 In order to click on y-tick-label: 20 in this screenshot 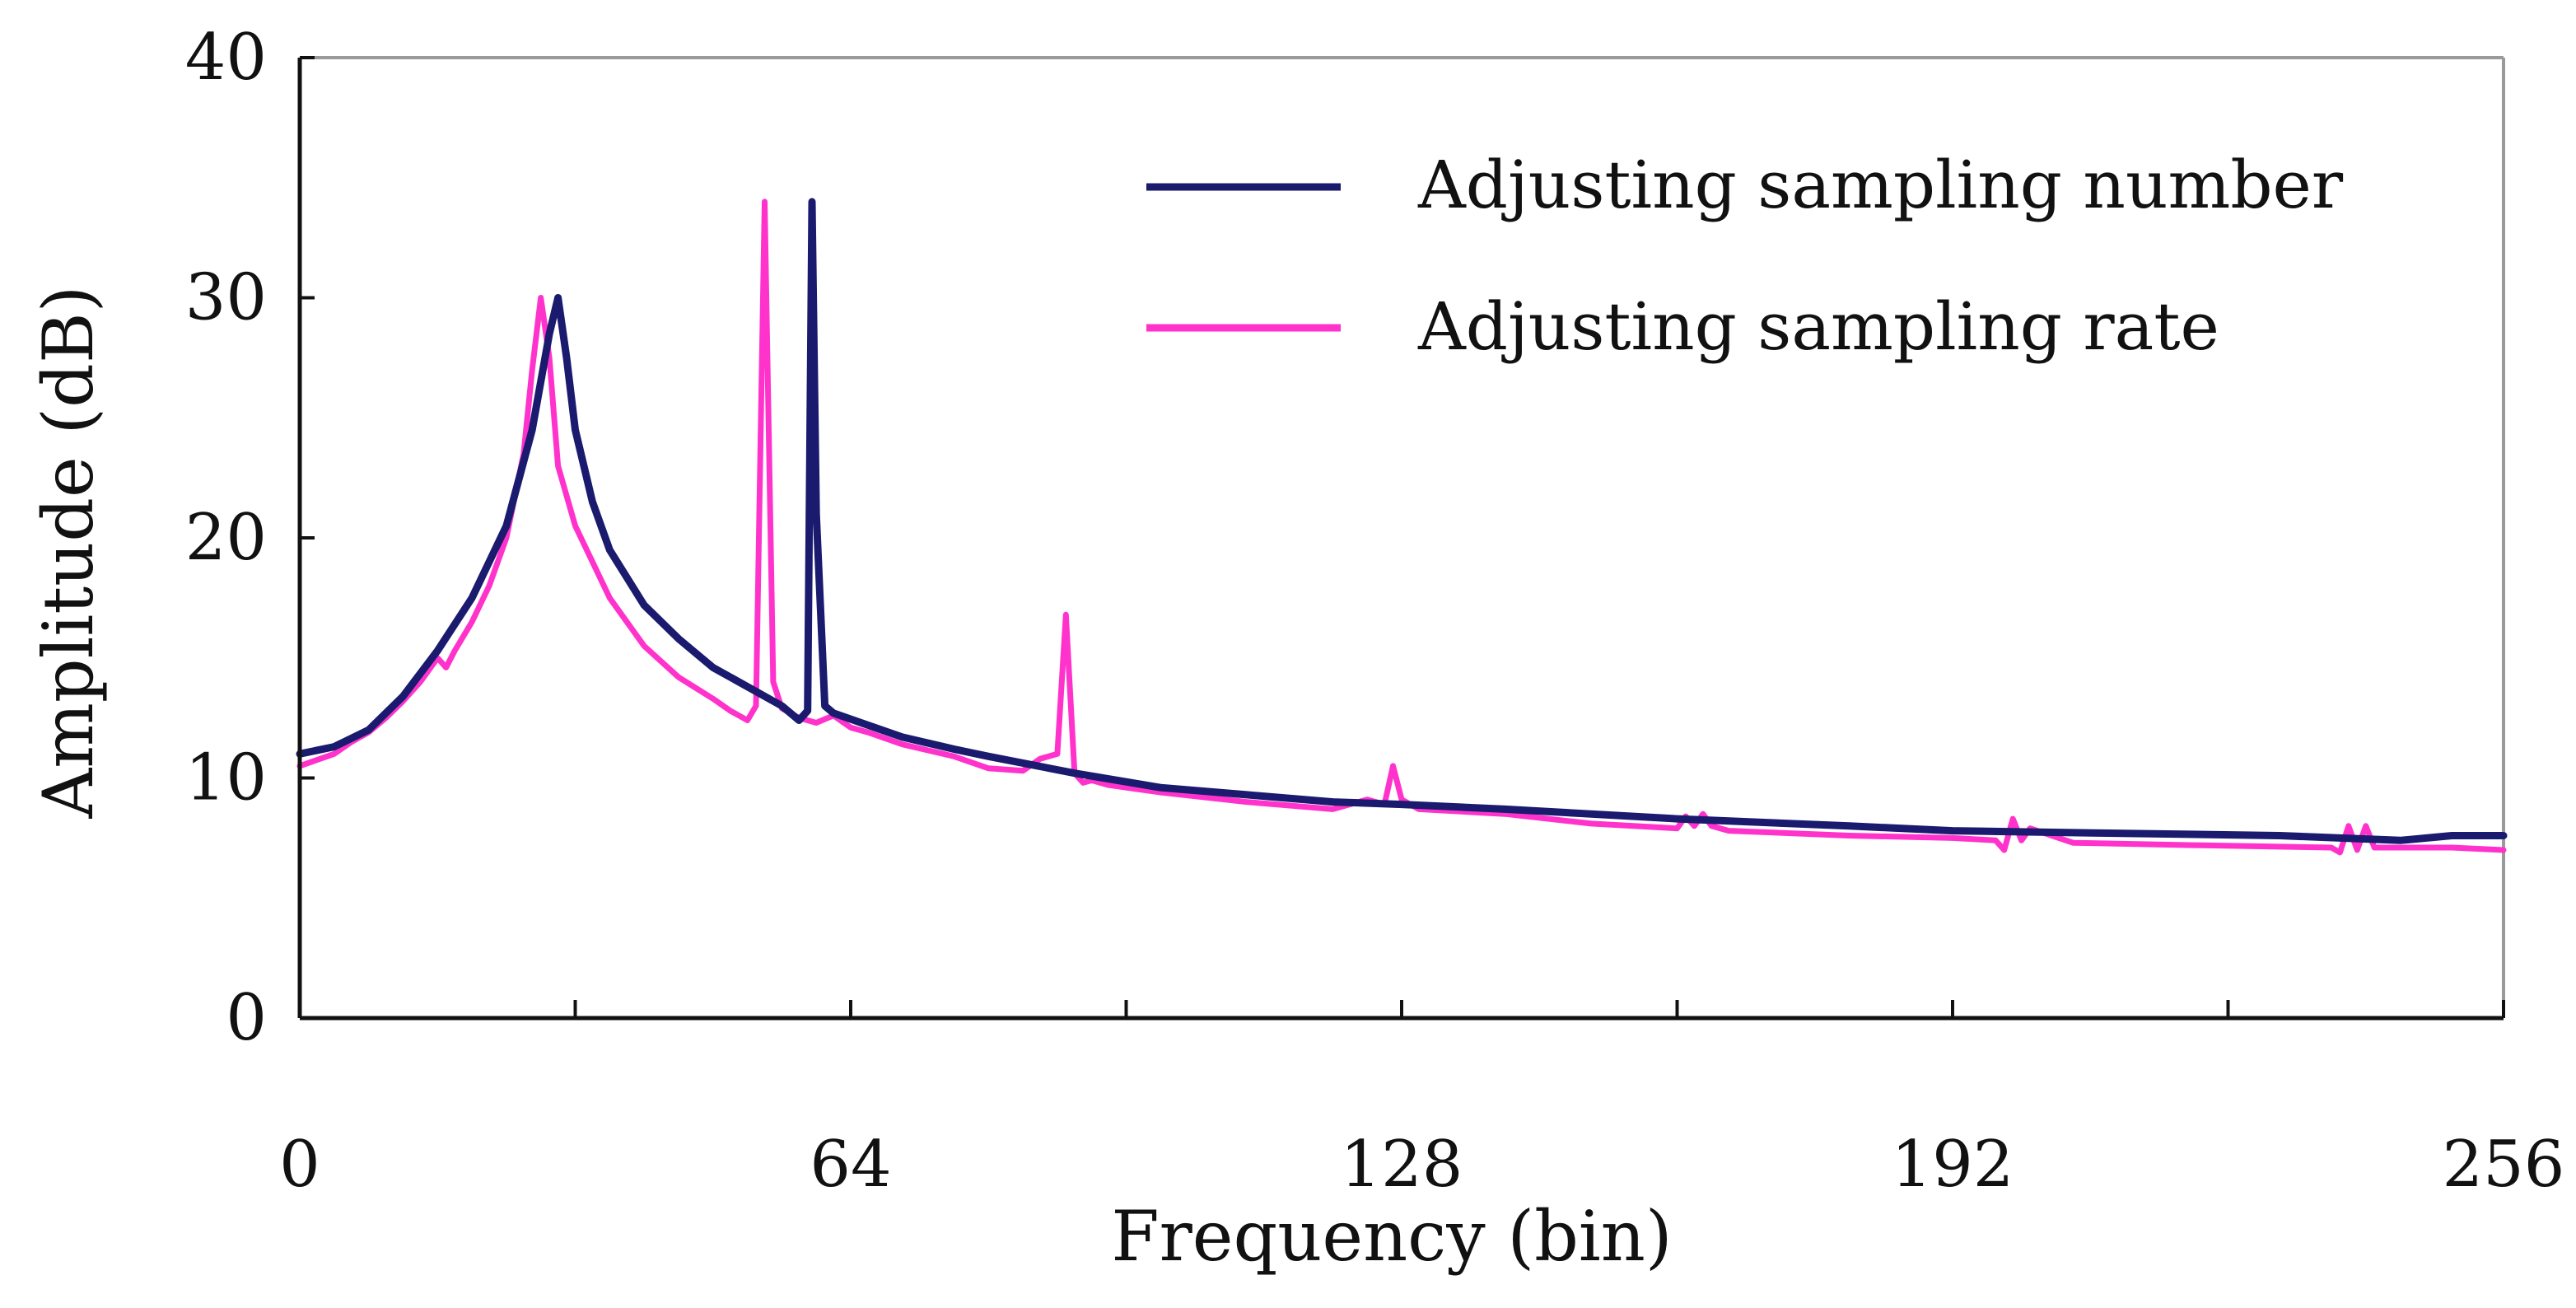, I will do `click(226, 538)`.